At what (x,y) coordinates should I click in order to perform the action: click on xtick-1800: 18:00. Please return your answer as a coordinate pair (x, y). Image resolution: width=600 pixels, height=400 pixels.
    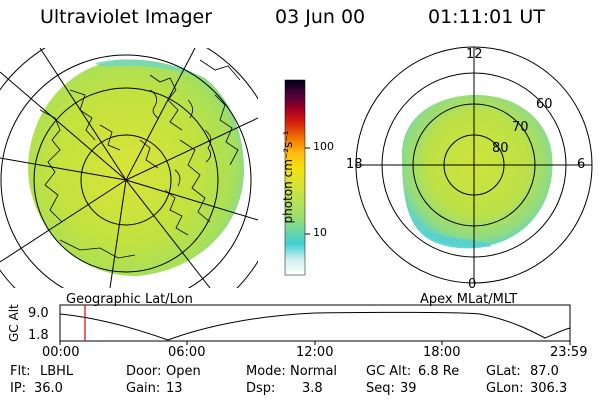
    Looking at the image, I should click on (442, 352).